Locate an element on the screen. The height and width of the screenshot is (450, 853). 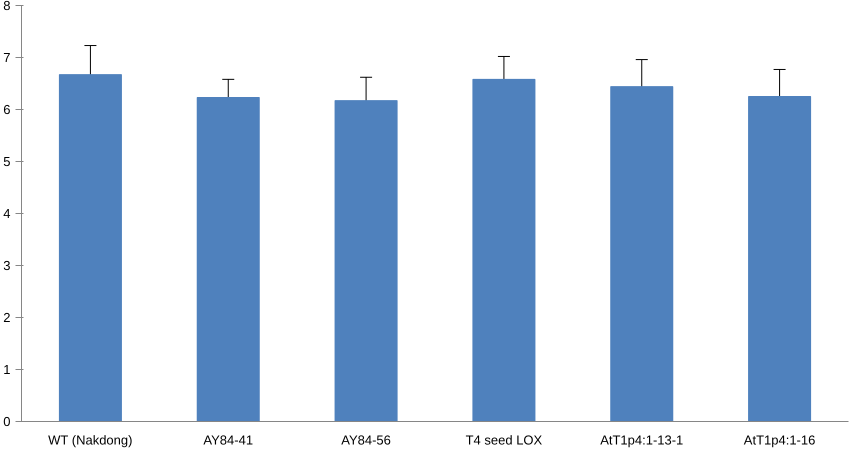
y-tick-label: 7 is located at coordinates (7, 57).